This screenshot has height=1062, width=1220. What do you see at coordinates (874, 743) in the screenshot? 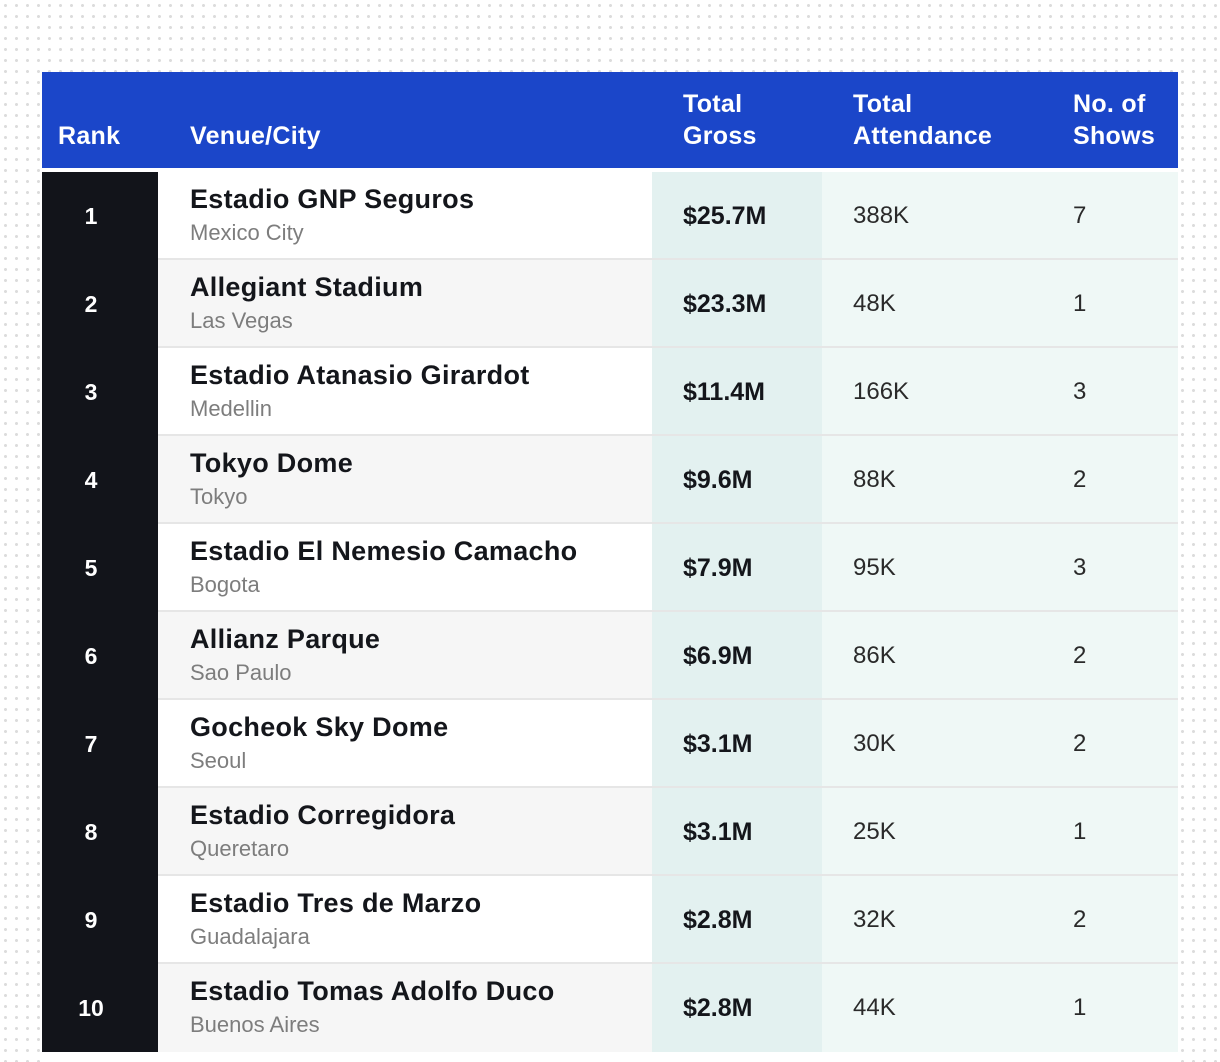
I see `attendance-cell: 30K` at bounding box center [874, 743].